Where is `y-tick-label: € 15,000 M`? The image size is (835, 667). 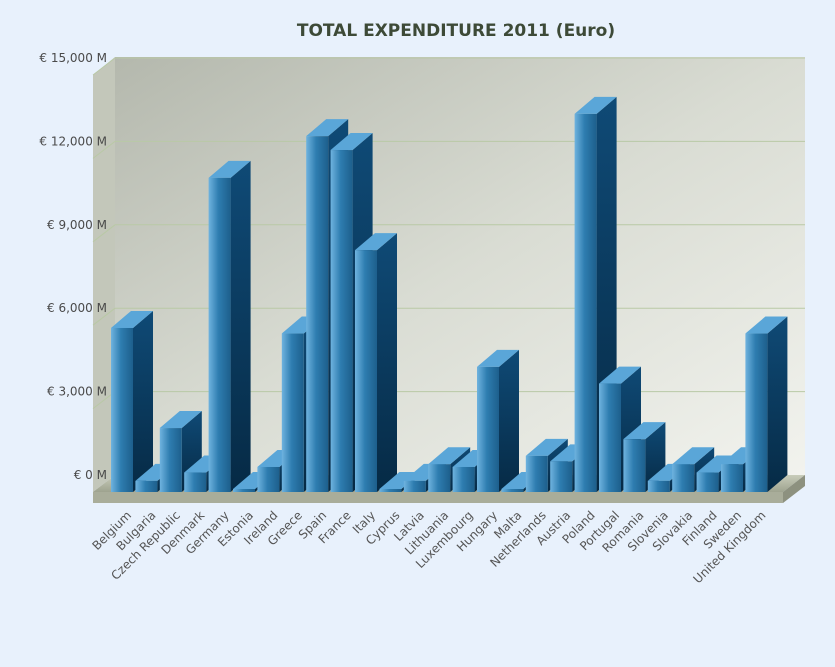
y-tick-label: € 15,000 M is located at coordinates (73, 58).